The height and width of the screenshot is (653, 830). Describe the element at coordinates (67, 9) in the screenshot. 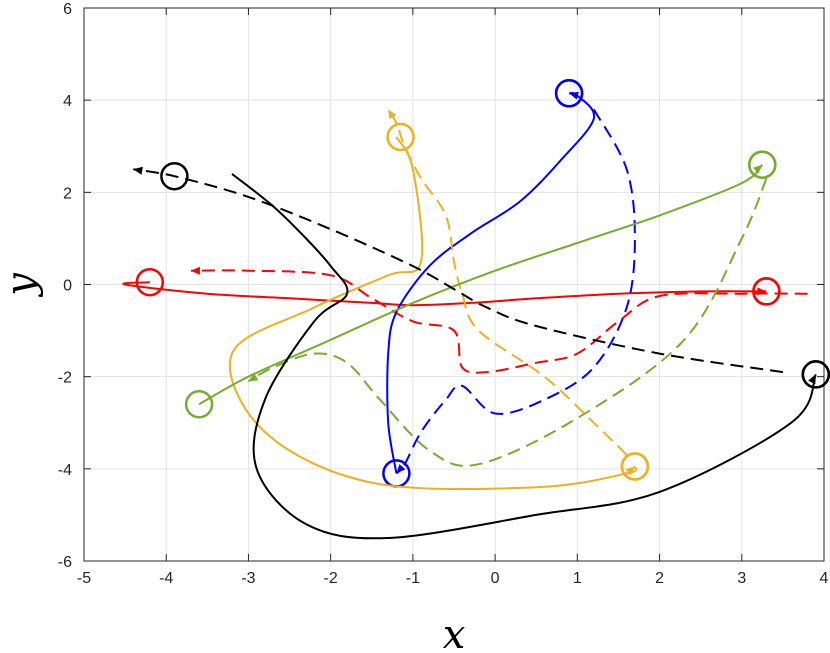

I see `y-tick-label: 6` at that location.